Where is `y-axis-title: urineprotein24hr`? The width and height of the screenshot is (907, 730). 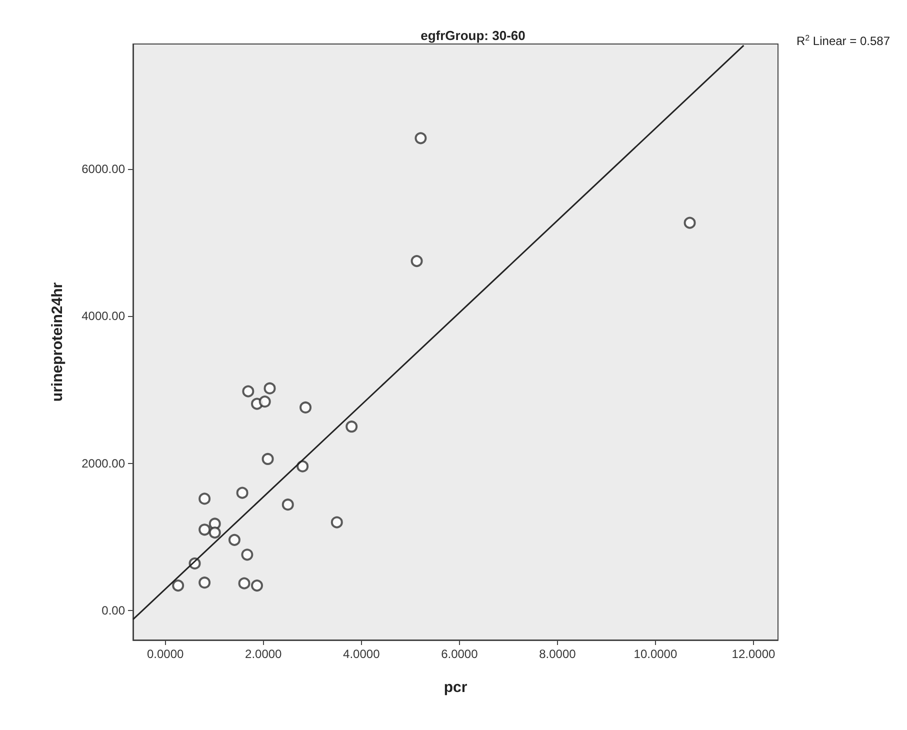 y-axis-title: urineprotein24hr is located at coordinates (57, 342).